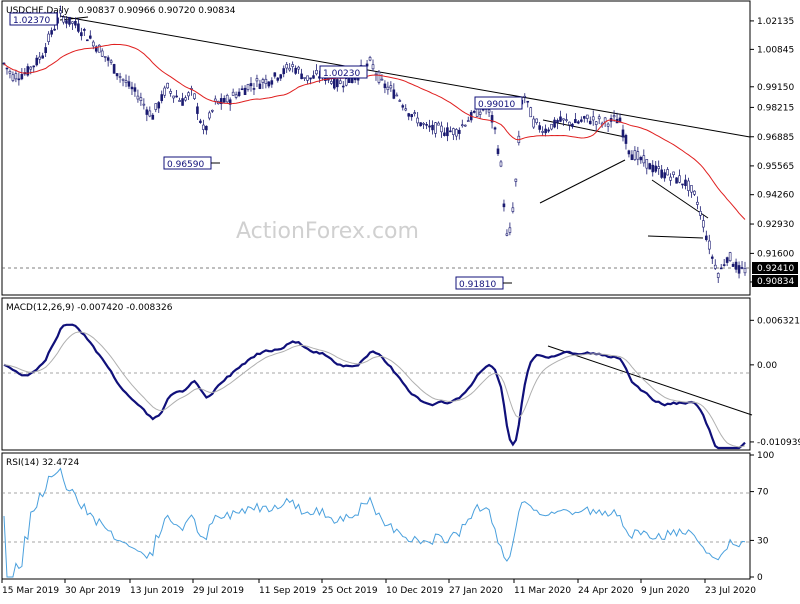  What do you see at coordinates (767, 366) in the screenshot?
I see `y-tick-label: 0.00` at bounding box center [767, 366].